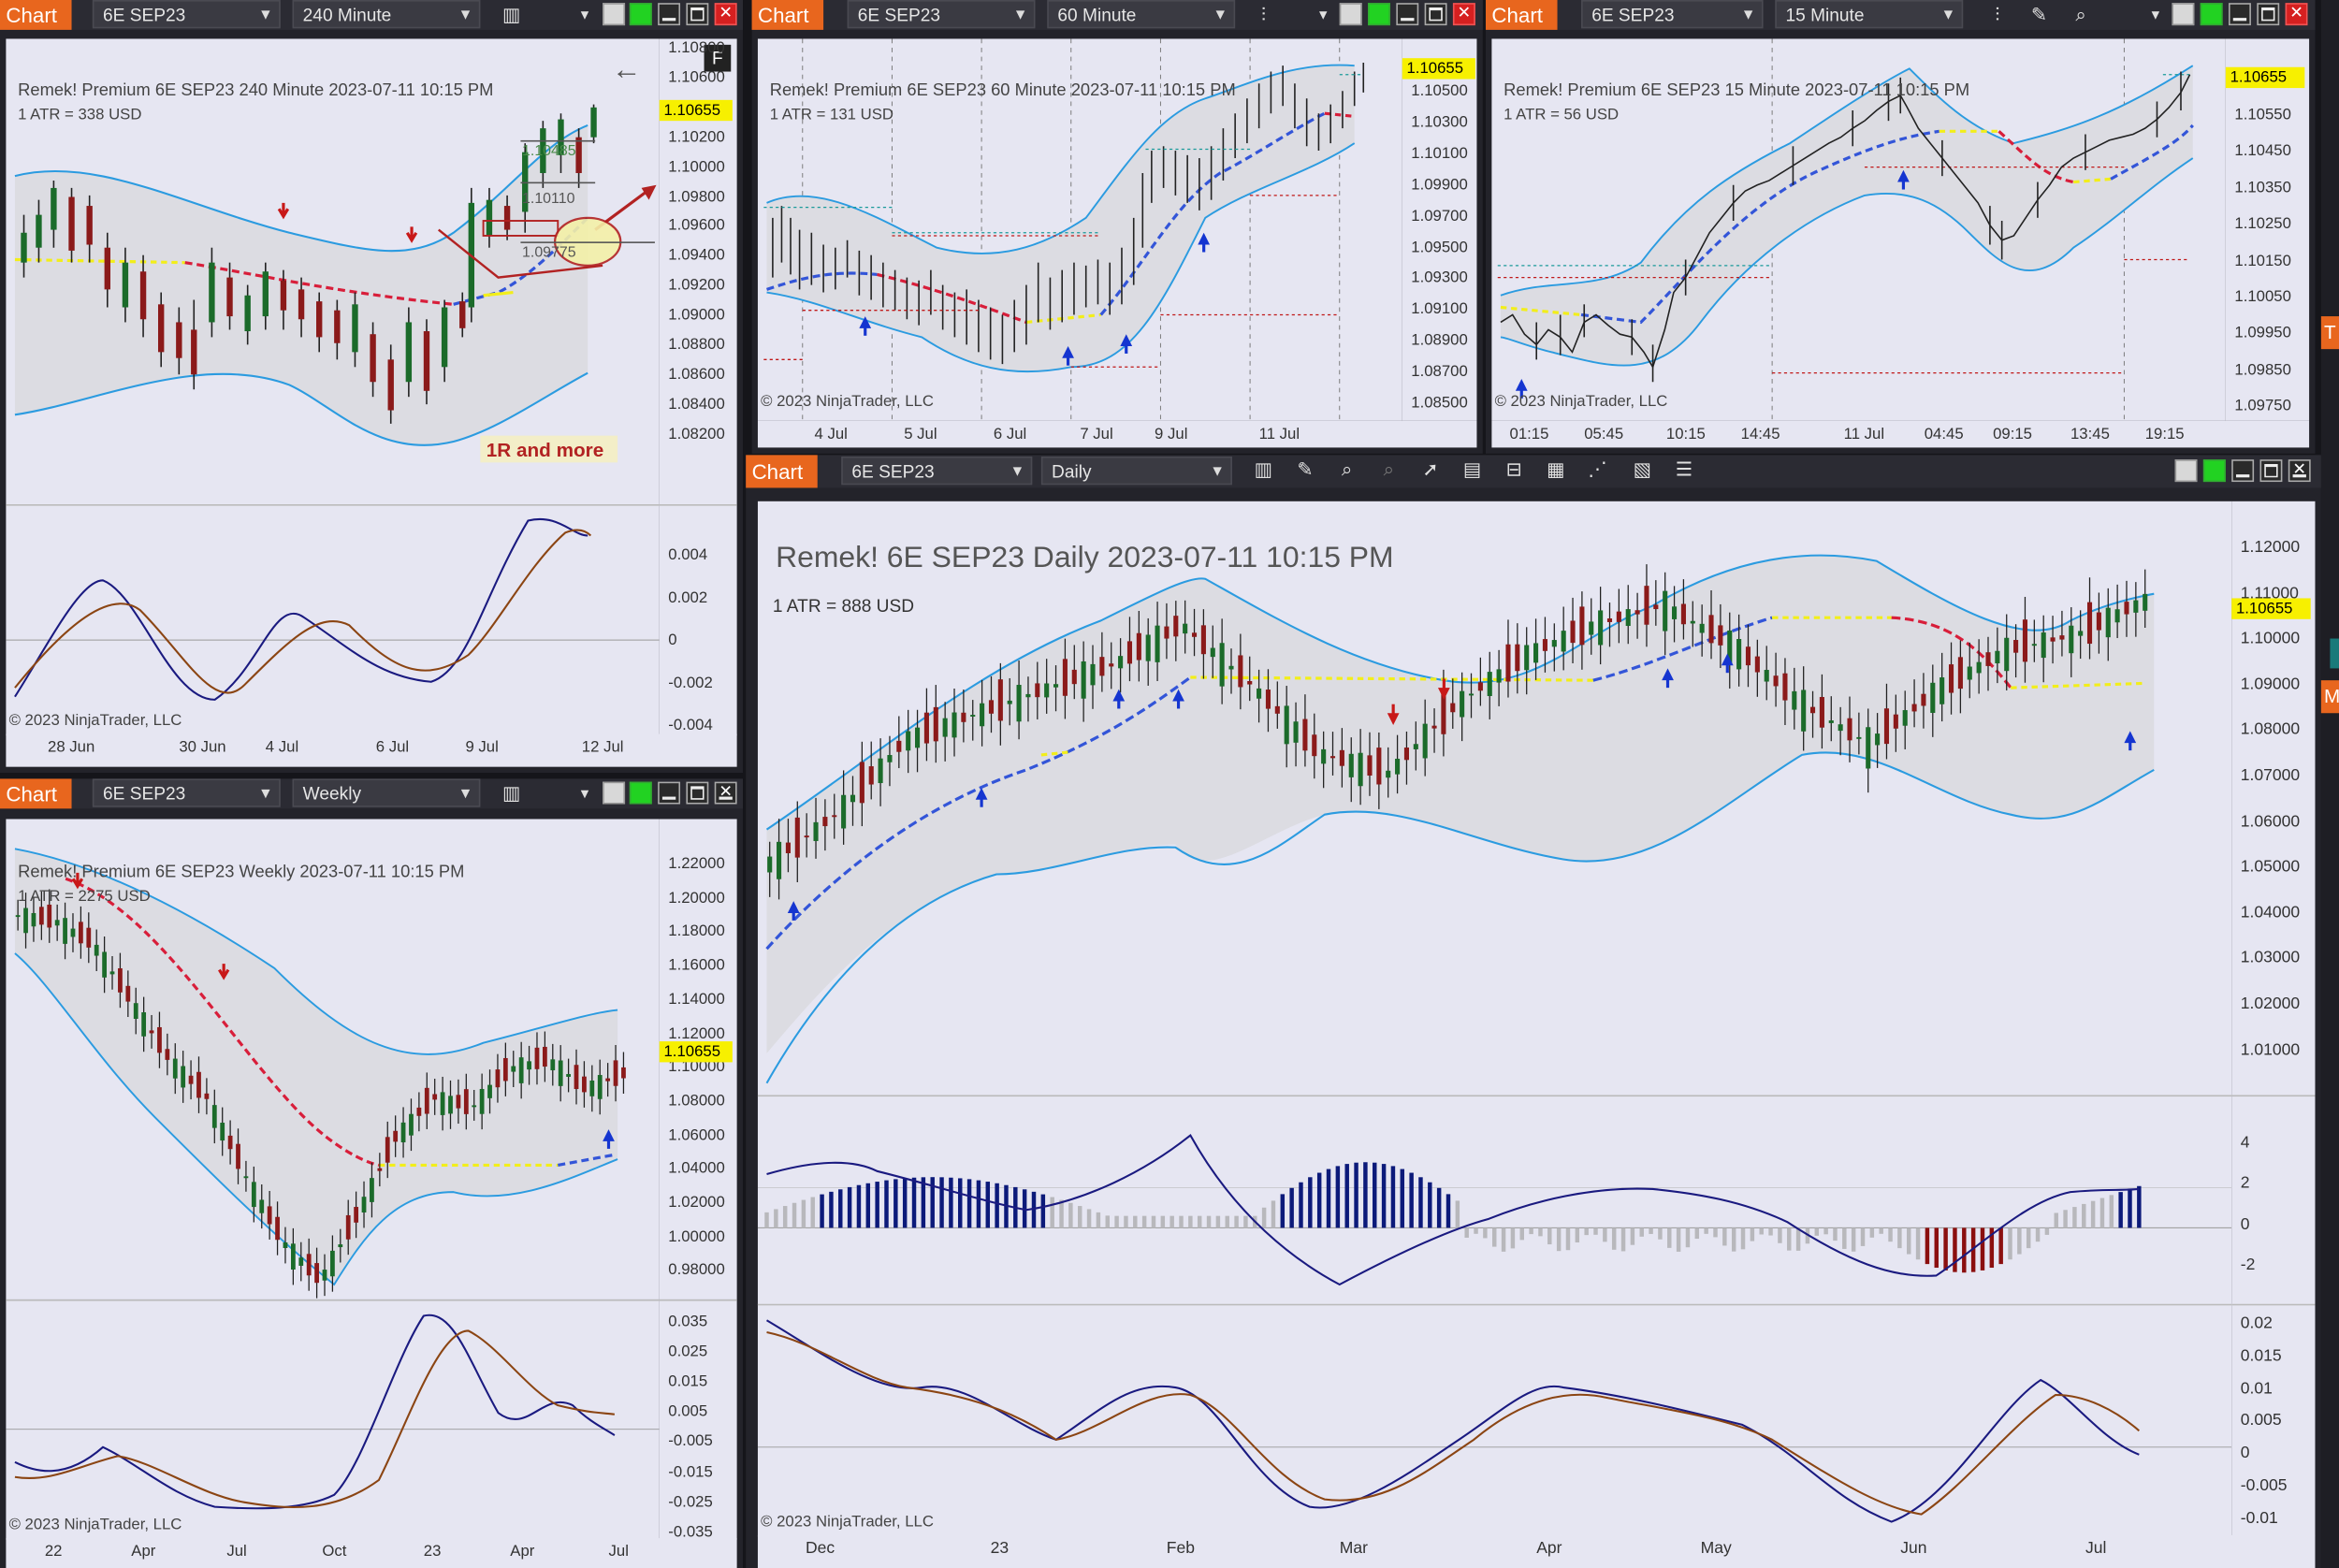 The width and height of the screenshot is (2339, 1568). Describe the element at coordinates (1642, 469) in the screenshot. I see `properties-icon: ▧` at that location.